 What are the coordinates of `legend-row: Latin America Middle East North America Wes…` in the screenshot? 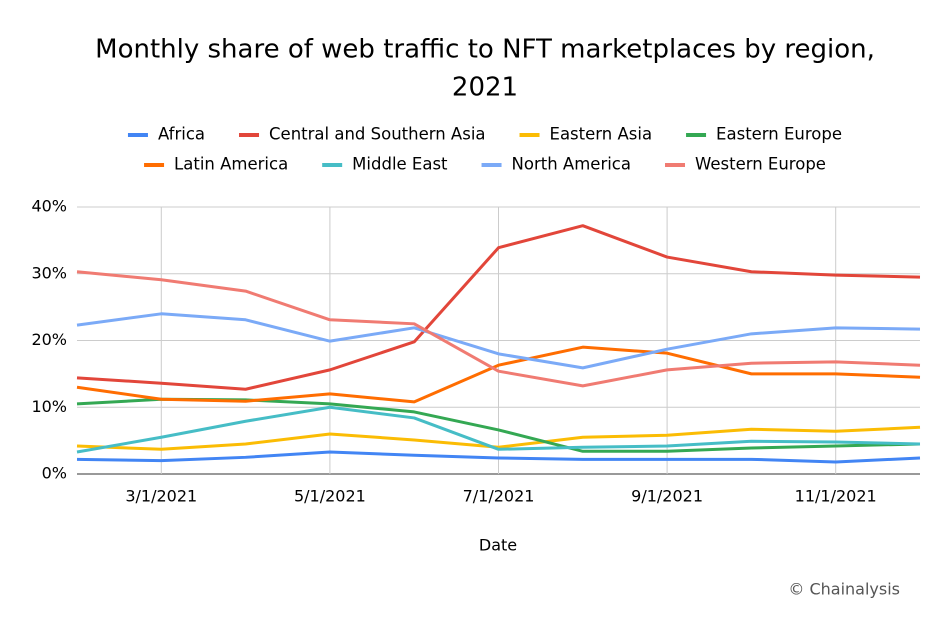 It's located at (485, 164).